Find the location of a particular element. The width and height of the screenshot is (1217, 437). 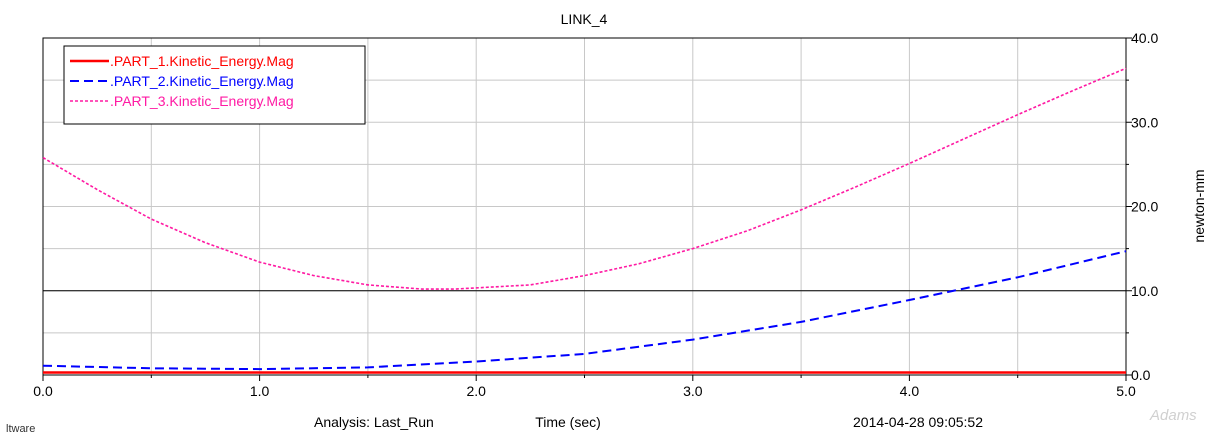

x-tick-label: 5.0 is located at coordinates (1126, 391).